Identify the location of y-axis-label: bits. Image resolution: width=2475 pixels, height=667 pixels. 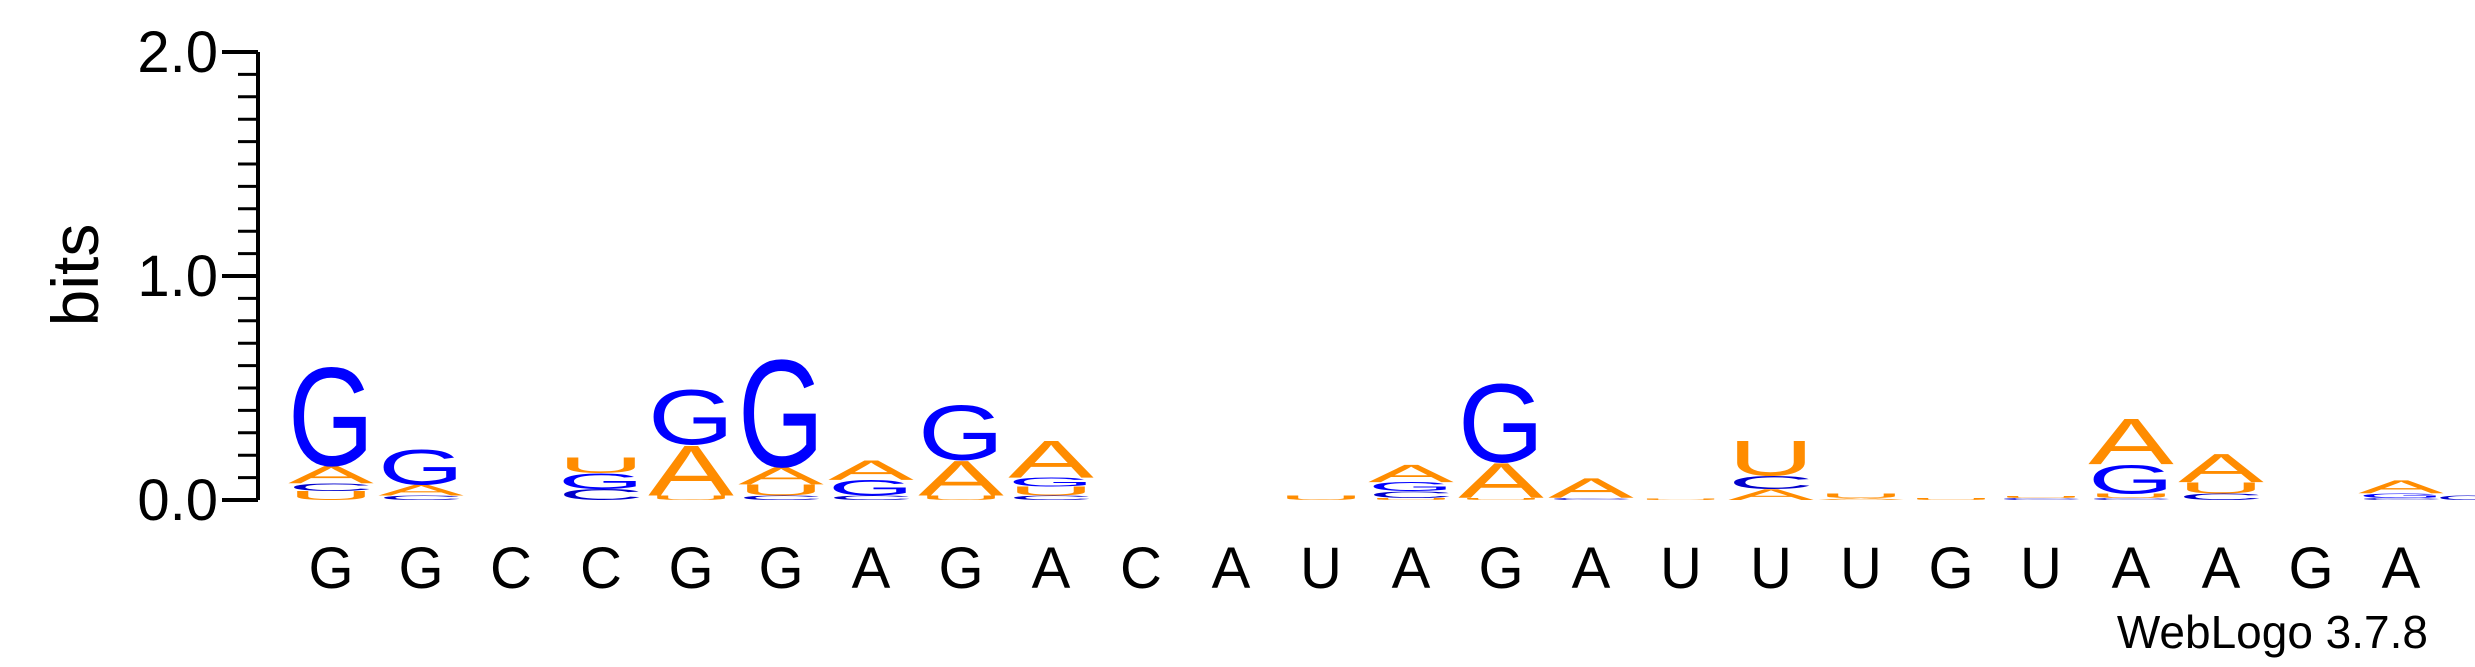
(75, 275).